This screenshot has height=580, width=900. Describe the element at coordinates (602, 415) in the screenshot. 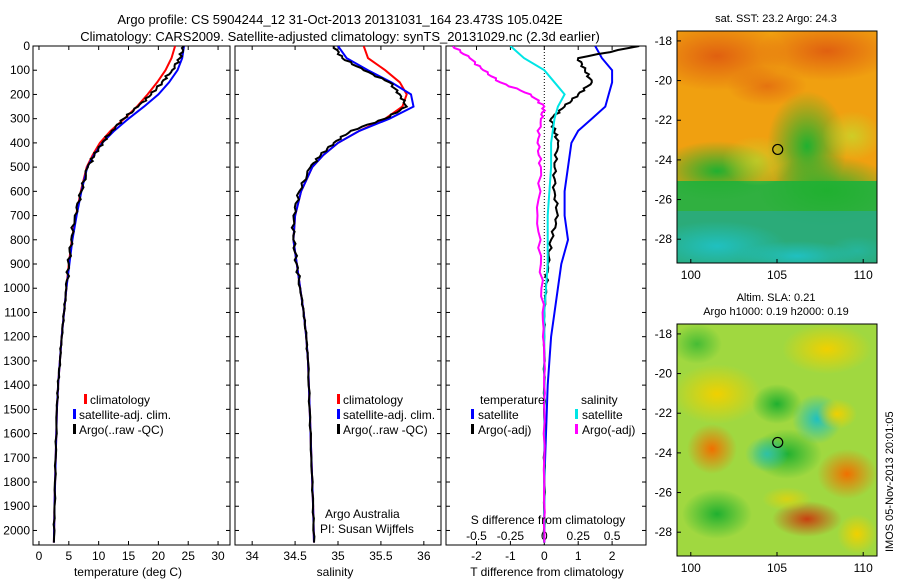

I see `legend-label-s-satellite: satellite` at that location.